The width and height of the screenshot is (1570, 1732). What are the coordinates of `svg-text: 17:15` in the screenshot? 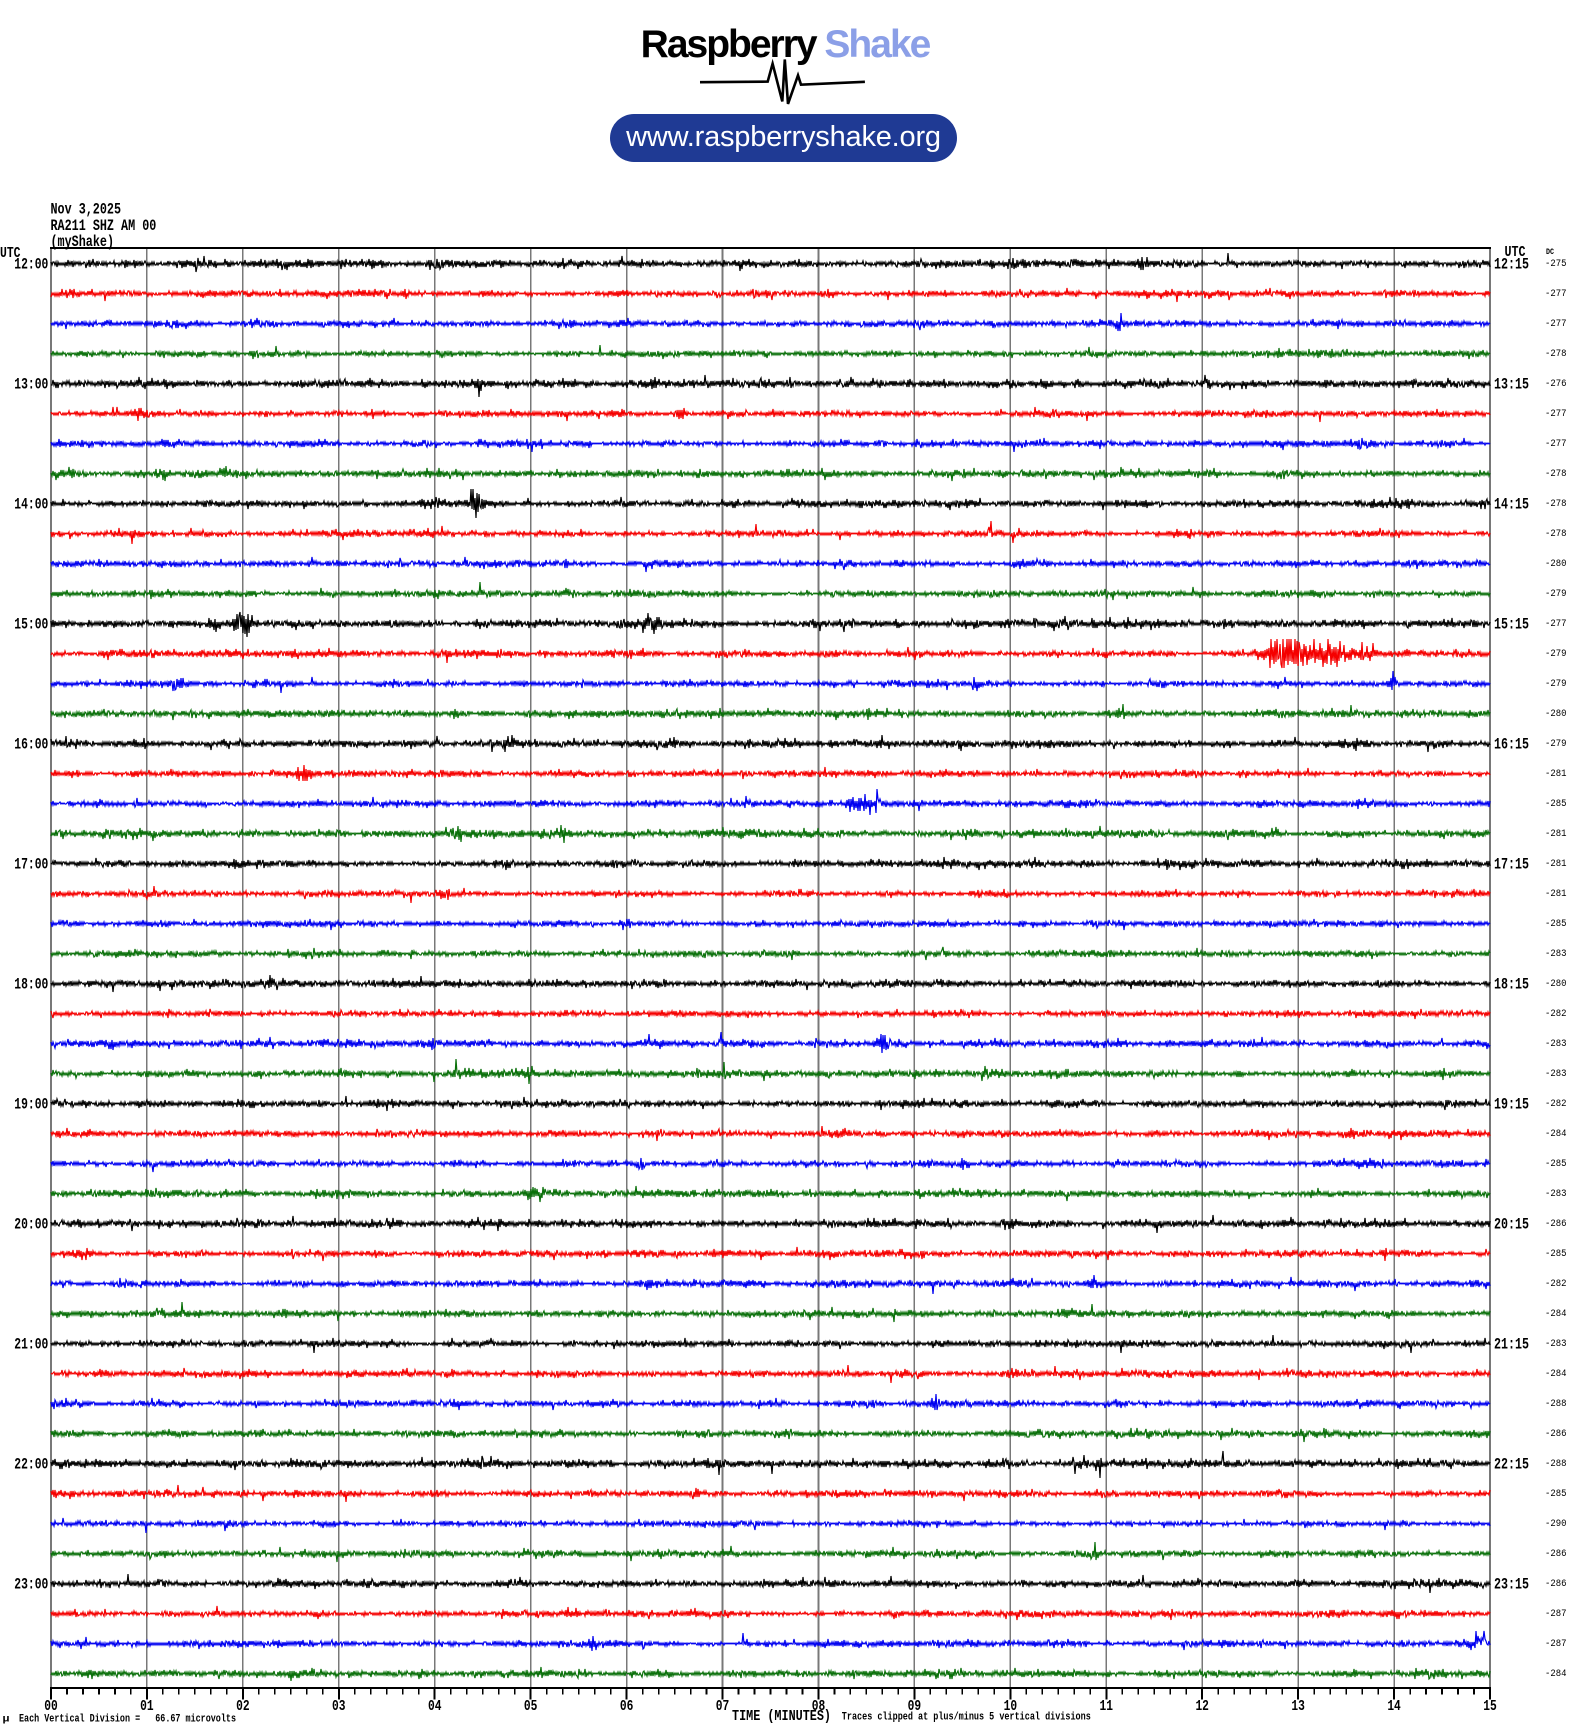 It's located at (1511, 865).